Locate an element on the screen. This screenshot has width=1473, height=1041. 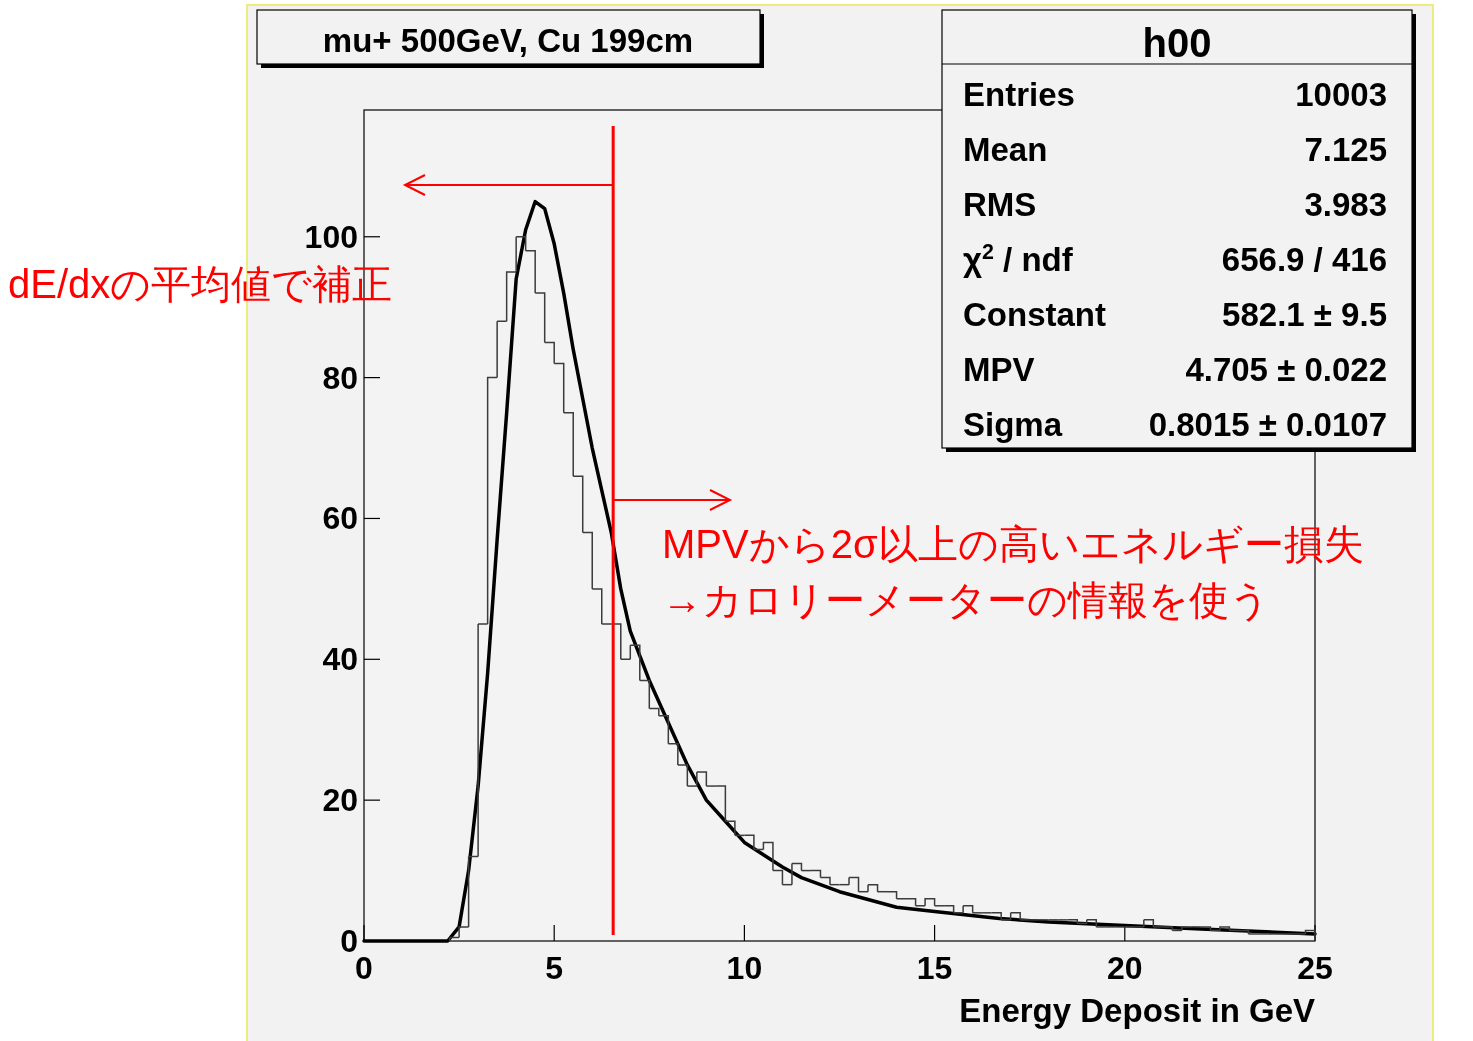
annotation: →カロリーメーターの情報を使う is located at coordinates (966, 600).